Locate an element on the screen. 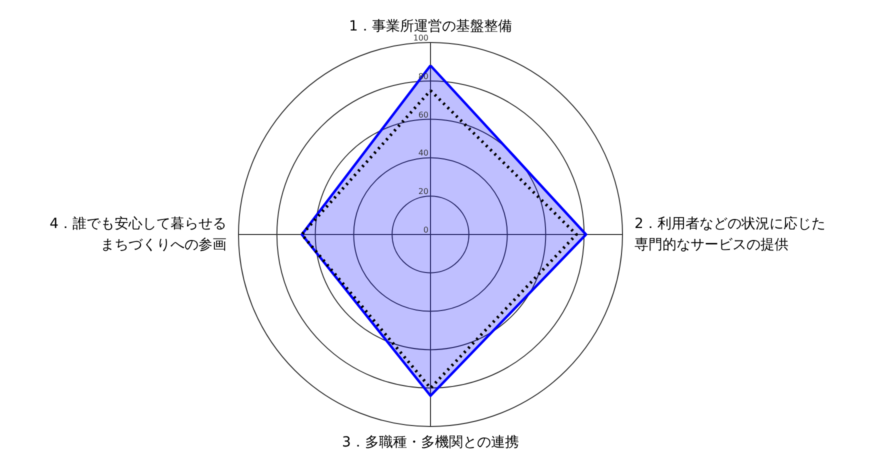 This screenshot has height=462, width=874. spoke-label: 1．事業所運営の基盤整備 is located at coordinates (430, 26).